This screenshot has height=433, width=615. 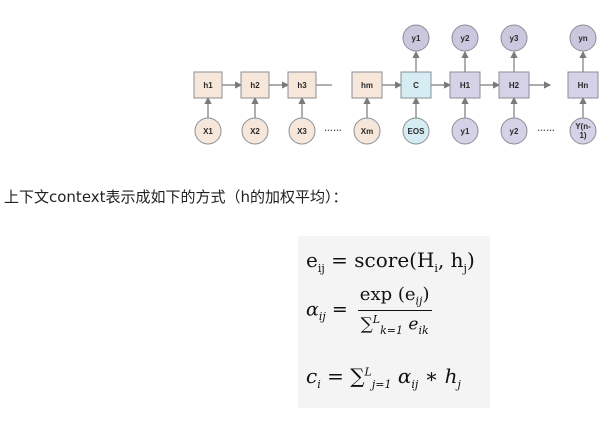 What do you see at coordinates (450, 260) in the screenshot?
I see `formula-text: , h` at bounding box center [450, 260].